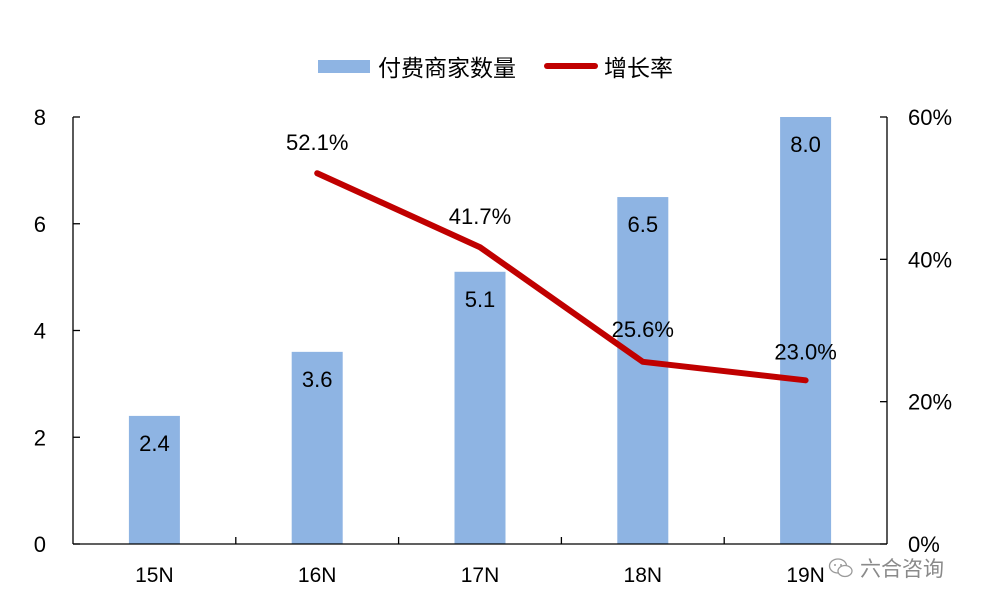 The width and height of the screenshot is (988, 609). What do you see at coordinates (40, 331) in the screenshot?
I see `left-tick-label: 4` at bounding box center [40, 331].